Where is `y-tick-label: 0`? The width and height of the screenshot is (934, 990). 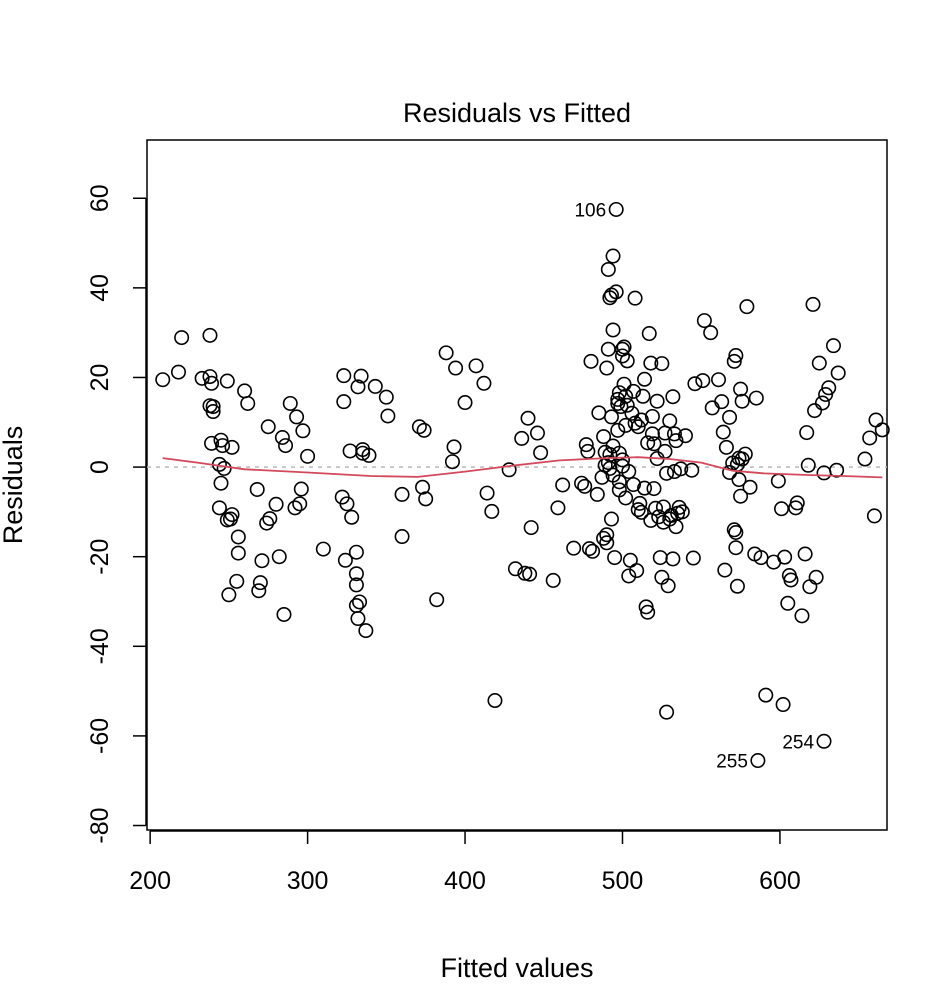 y-tick-label: 0 is located at coordinates (100, 467).